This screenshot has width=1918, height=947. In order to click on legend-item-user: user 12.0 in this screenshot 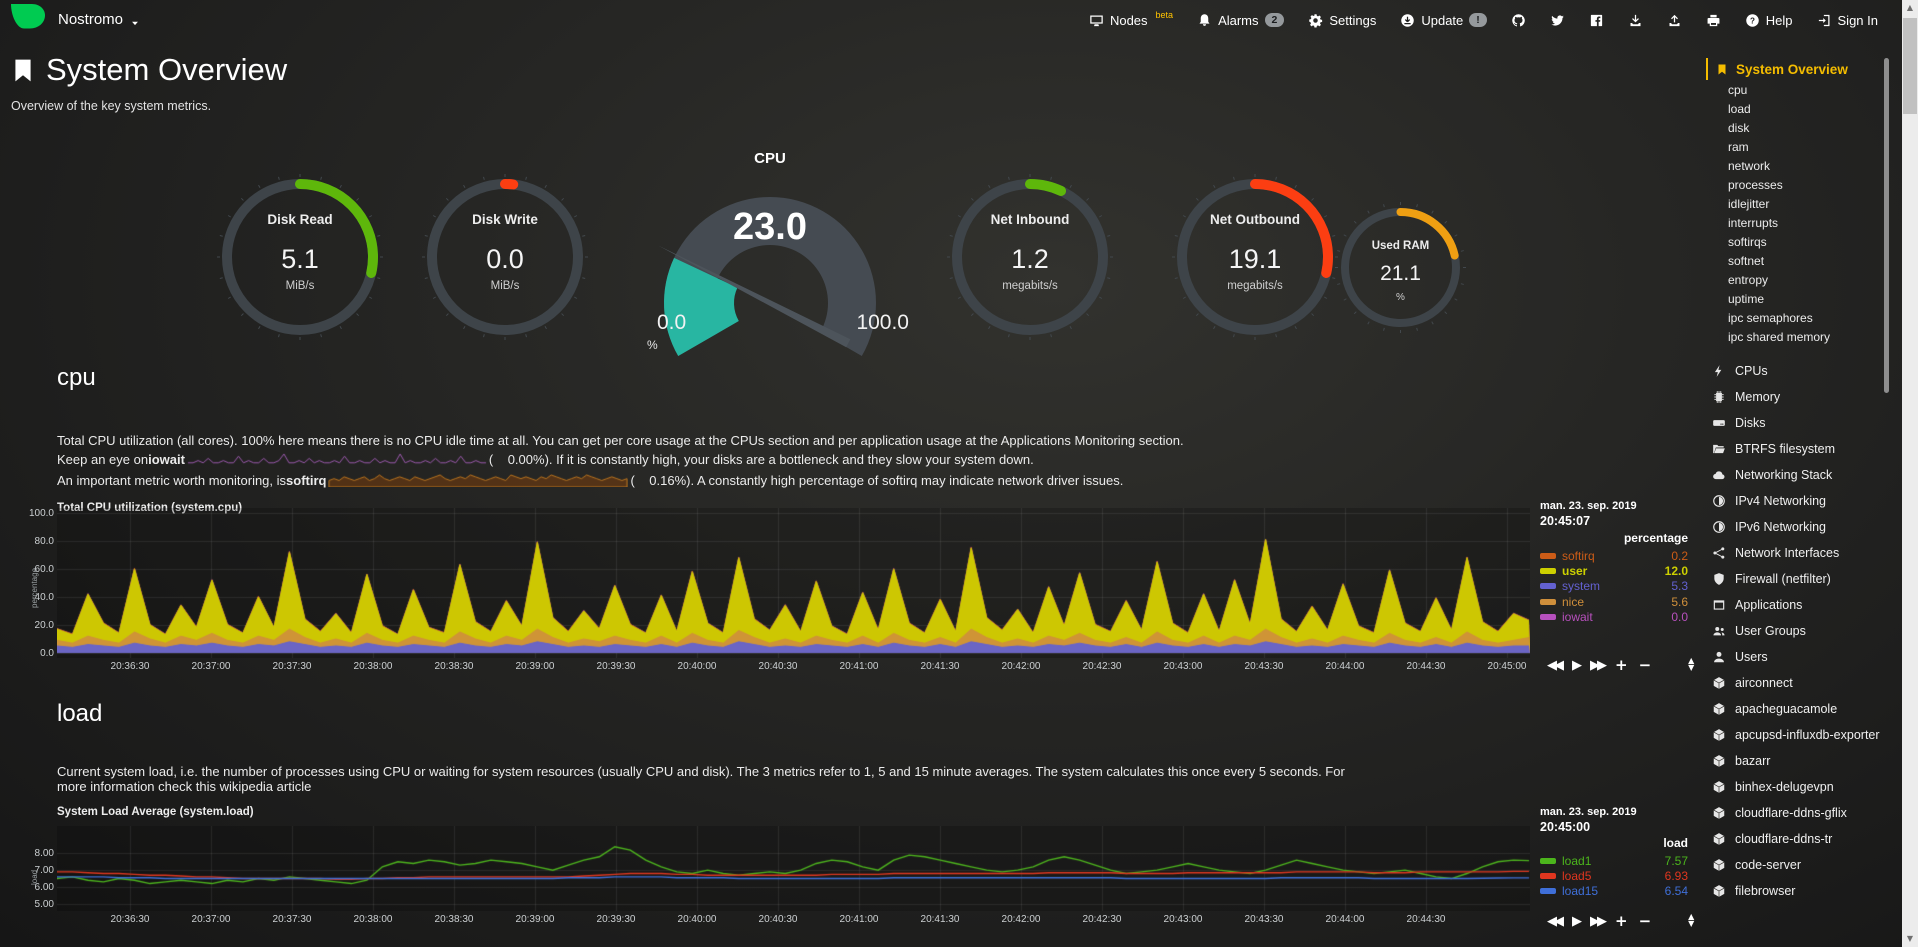, I will do `click(1614, 570)`.